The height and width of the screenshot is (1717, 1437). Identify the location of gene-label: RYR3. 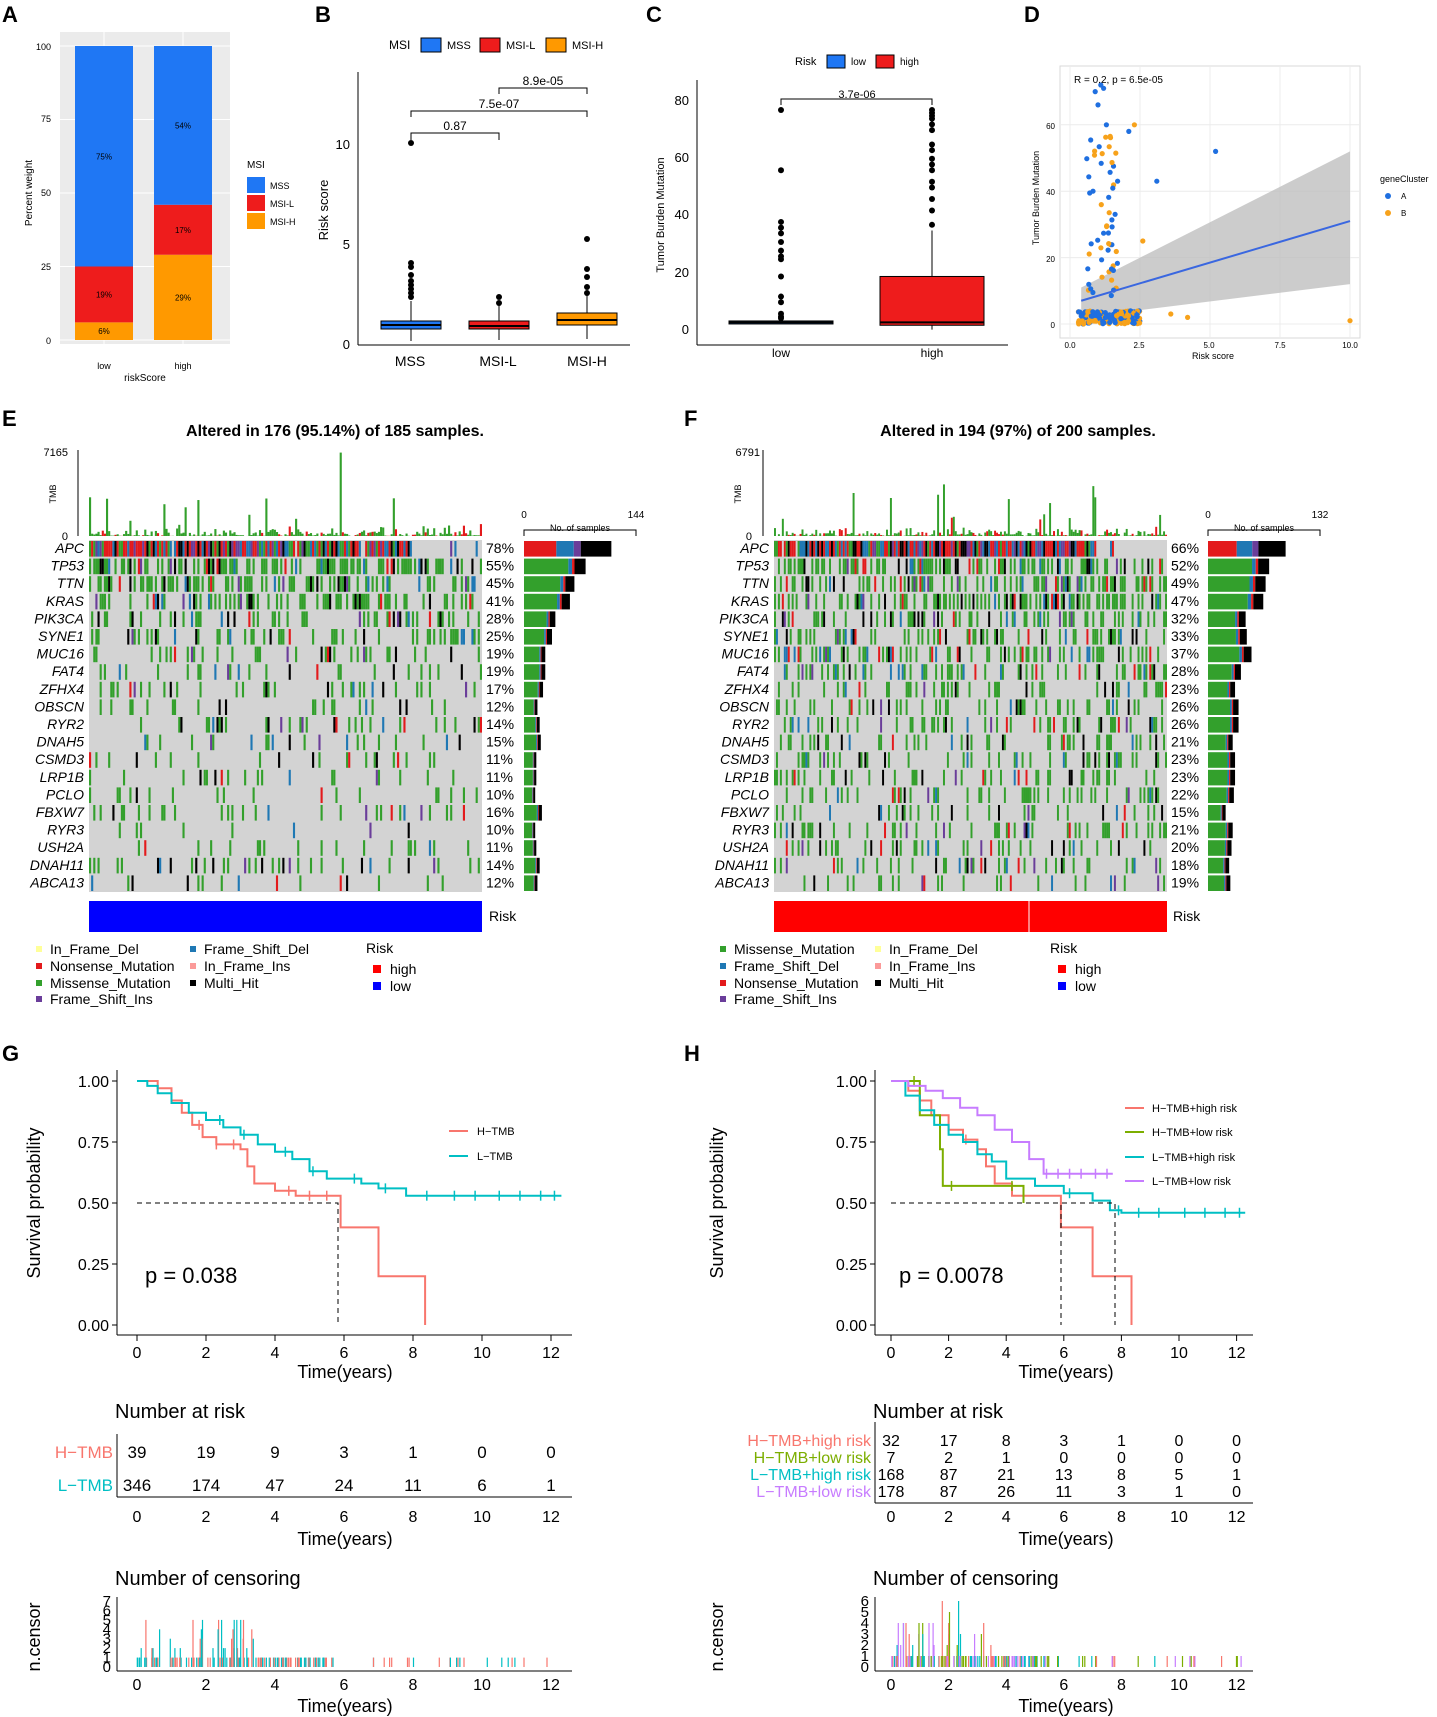
(65, 830).